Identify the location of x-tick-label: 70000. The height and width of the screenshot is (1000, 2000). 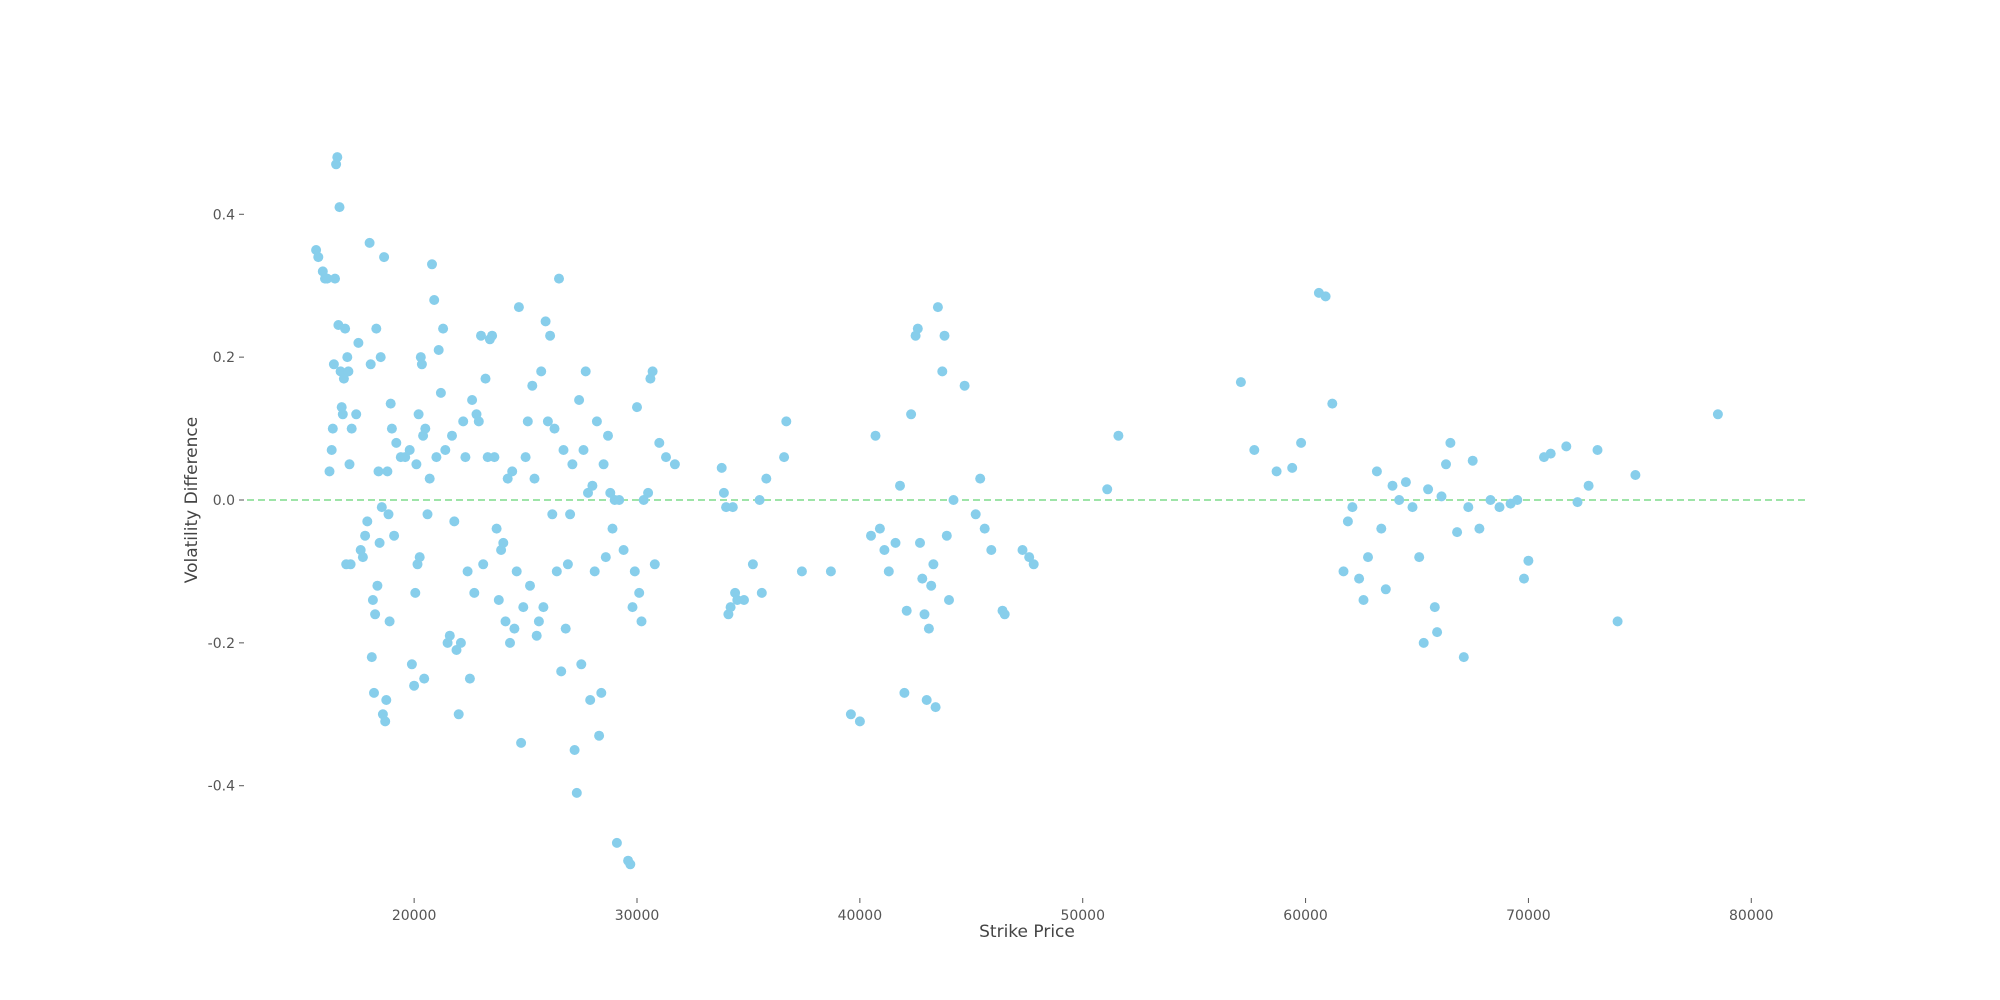
(1528, 916).